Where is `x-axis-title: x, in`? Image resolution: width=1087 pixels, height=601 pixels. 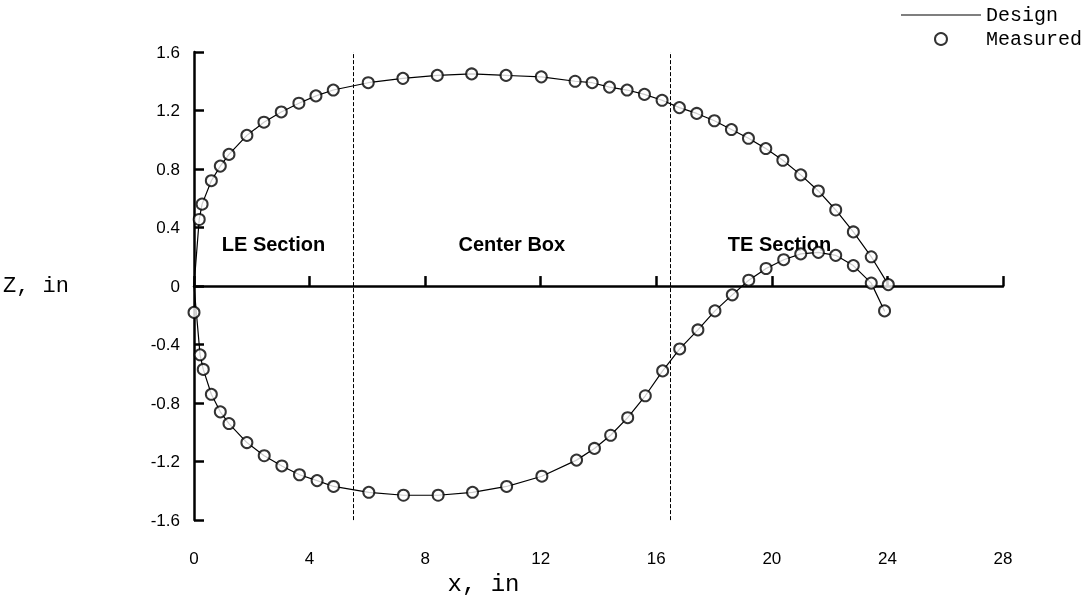
x-axis-title: x, in is located at coordinates (483, 584).